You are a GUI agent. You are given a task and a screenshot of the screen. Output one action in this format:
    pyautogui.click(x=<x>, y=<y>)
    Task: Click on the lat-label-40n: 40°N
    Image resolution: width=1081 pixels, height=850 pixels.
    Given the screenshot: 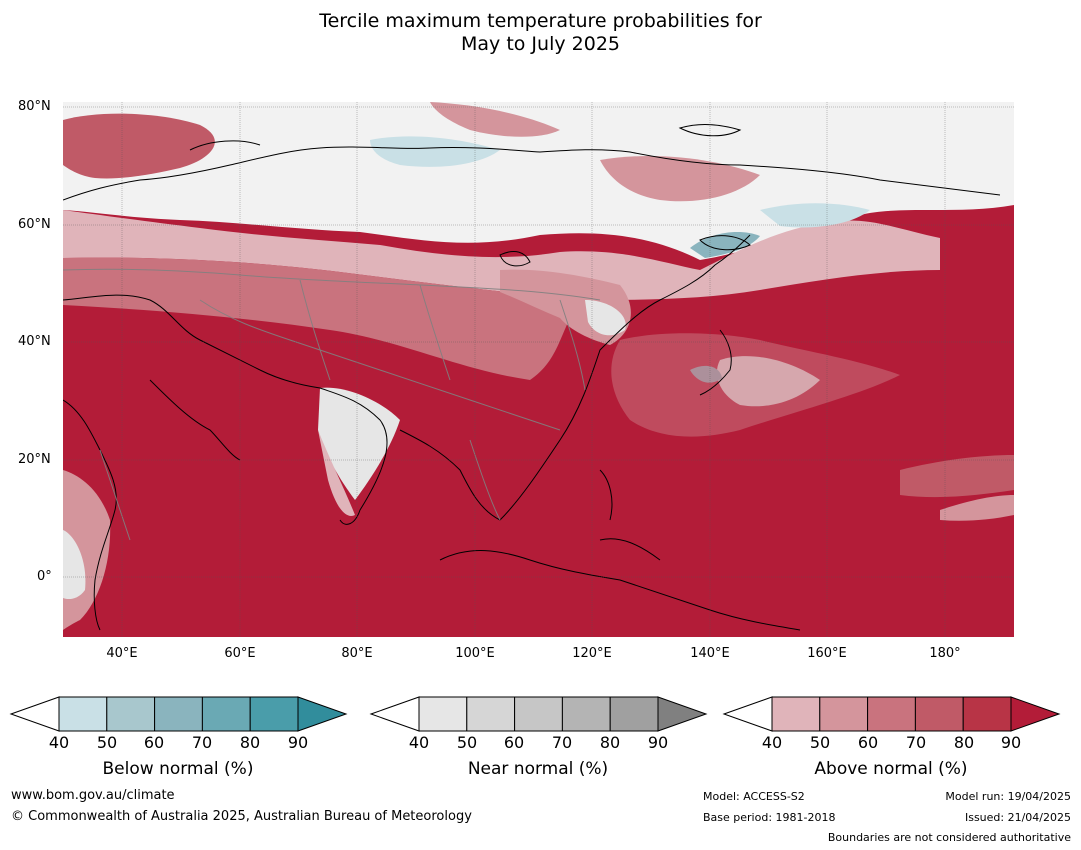 What is the action you would take?
    pyautogui.click(x=34, y=341)
    